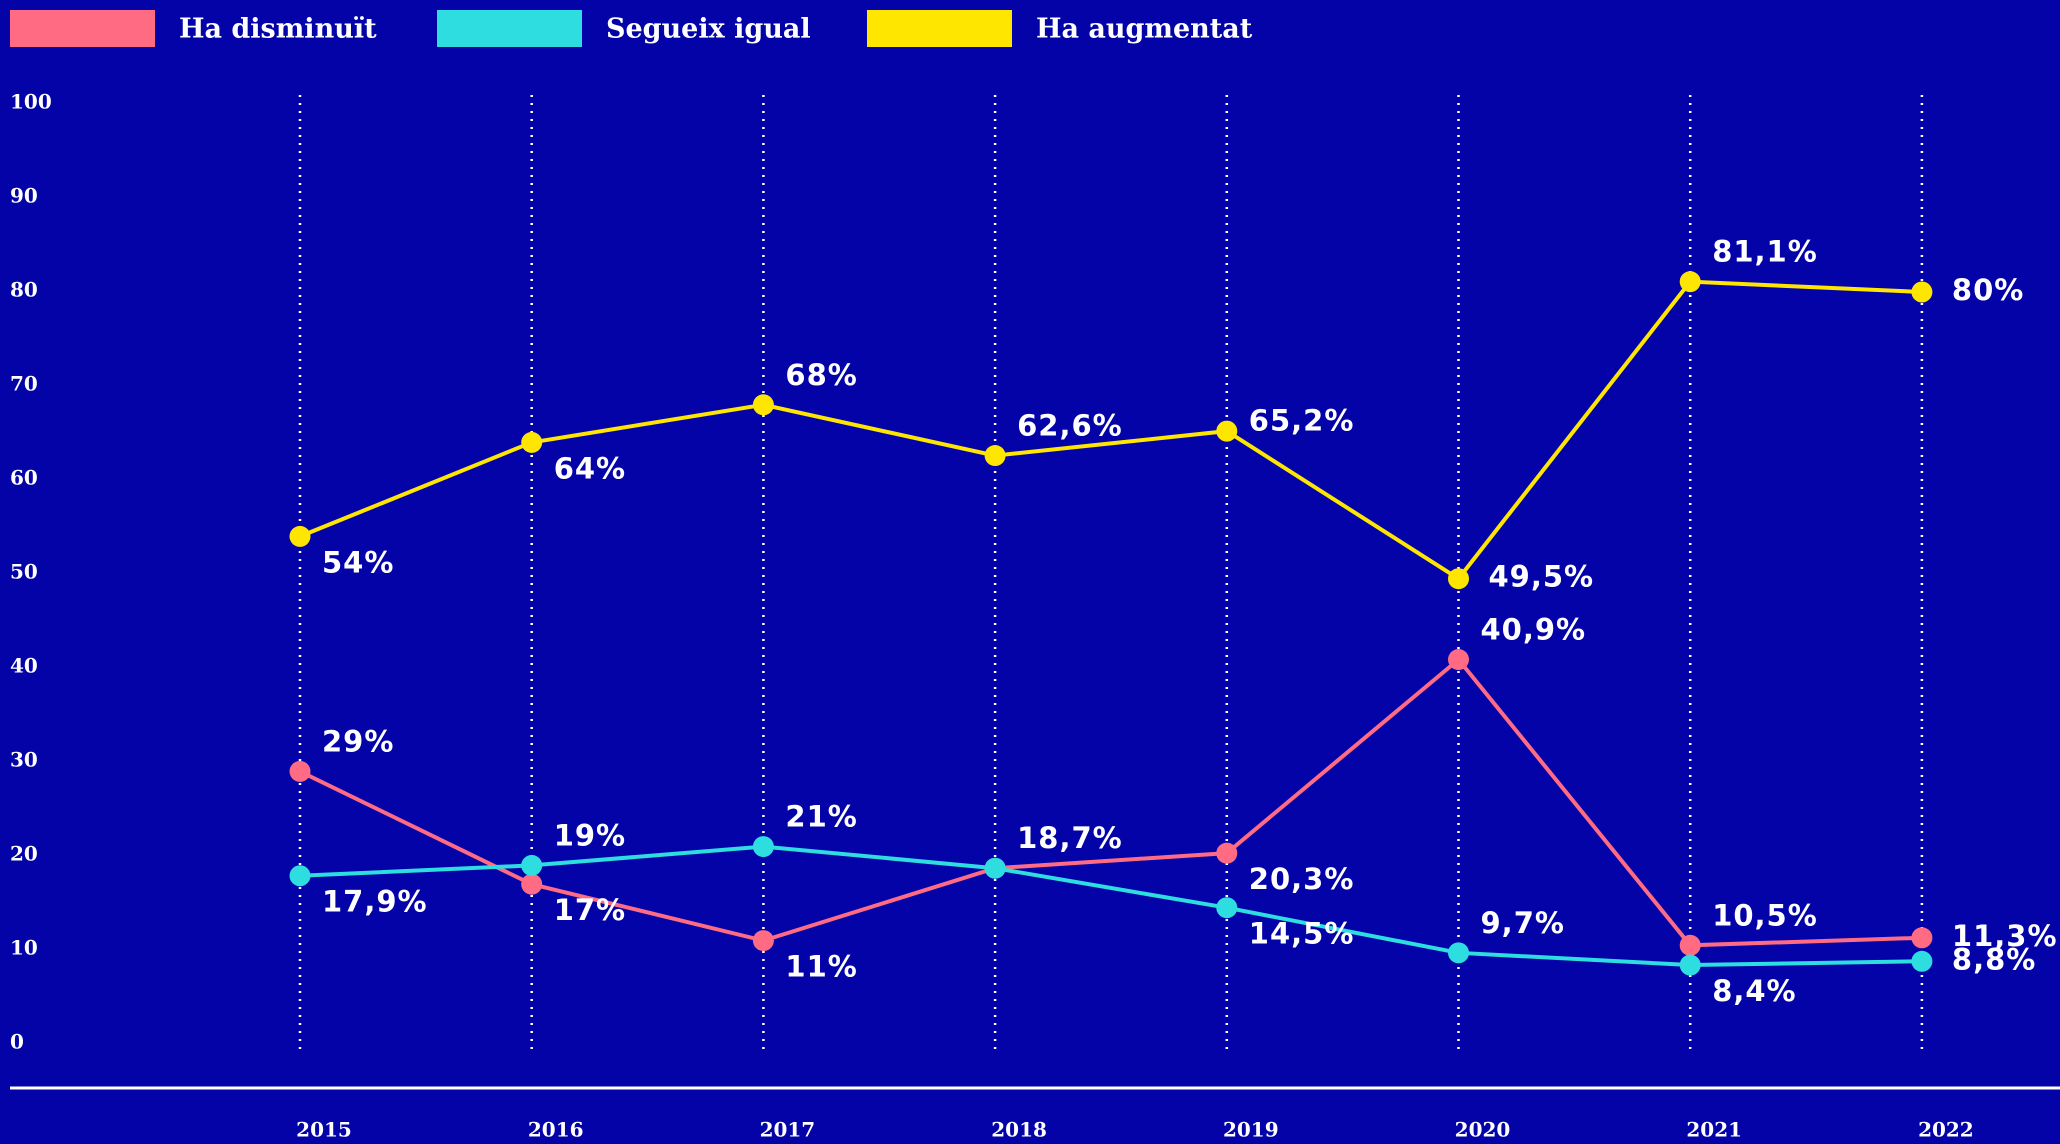 This screenshot has width=2060, height=1144. What do you see at coordinates (1302, 879) in the screenshot?
I see `data-label: 20,3%` at bounding box center [1302, 879].